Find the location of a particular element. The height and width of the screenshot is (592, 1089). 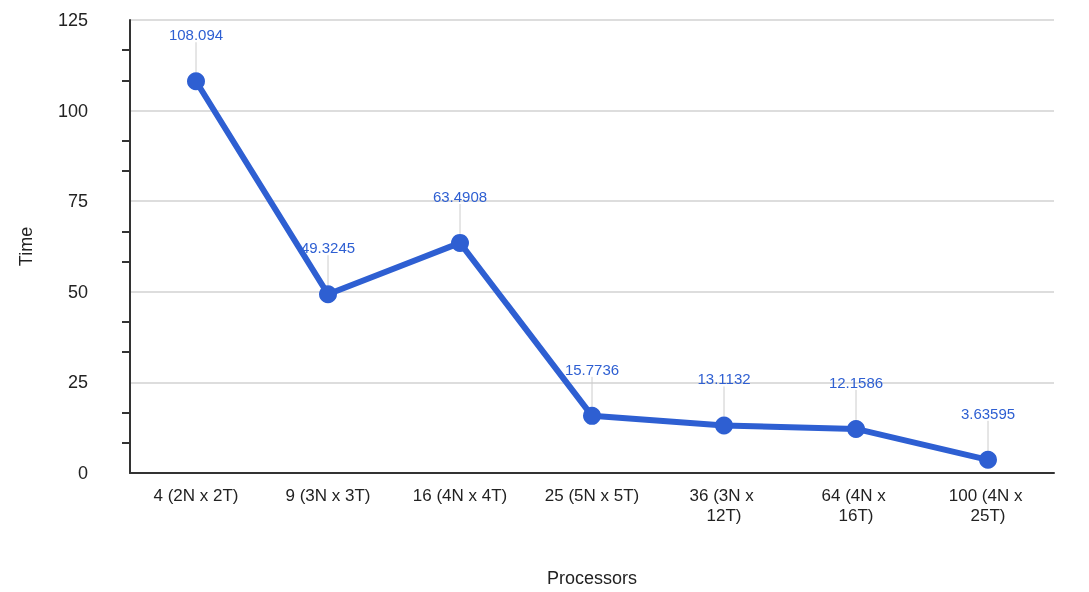

x-tick-label: 4 (2N x 2T) is located at coordinates (196, 495).